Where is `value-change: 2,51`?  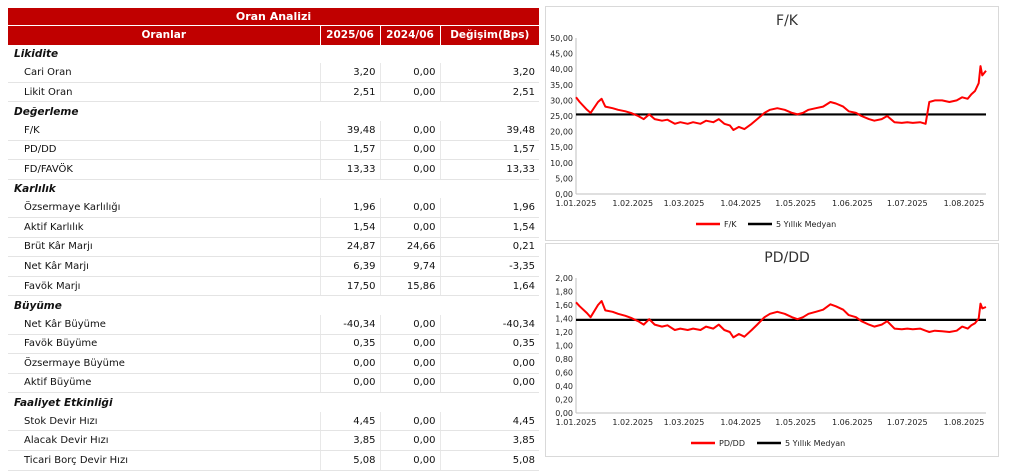
value-change: 2,51 is located at coordinates (489, 92).